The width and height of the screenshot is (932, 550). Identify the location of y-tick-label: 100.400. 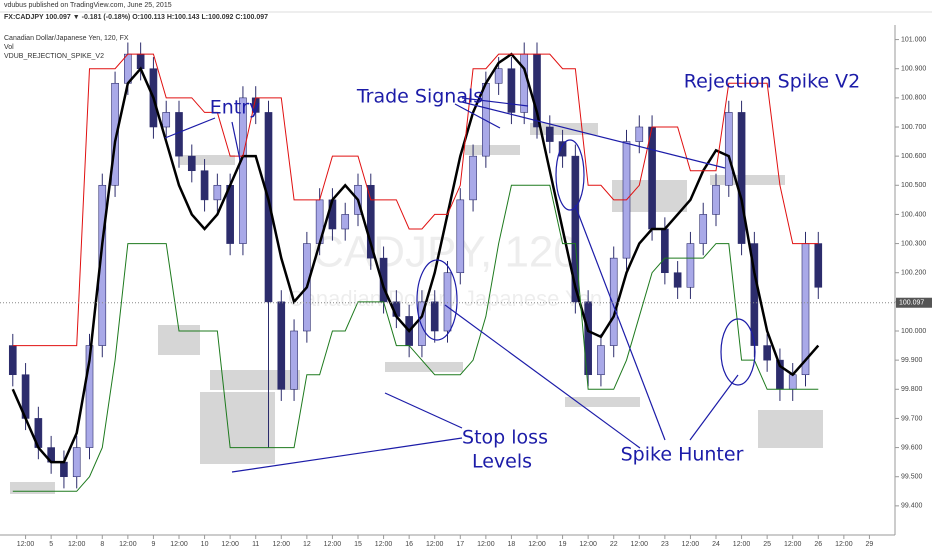
(913, 214).